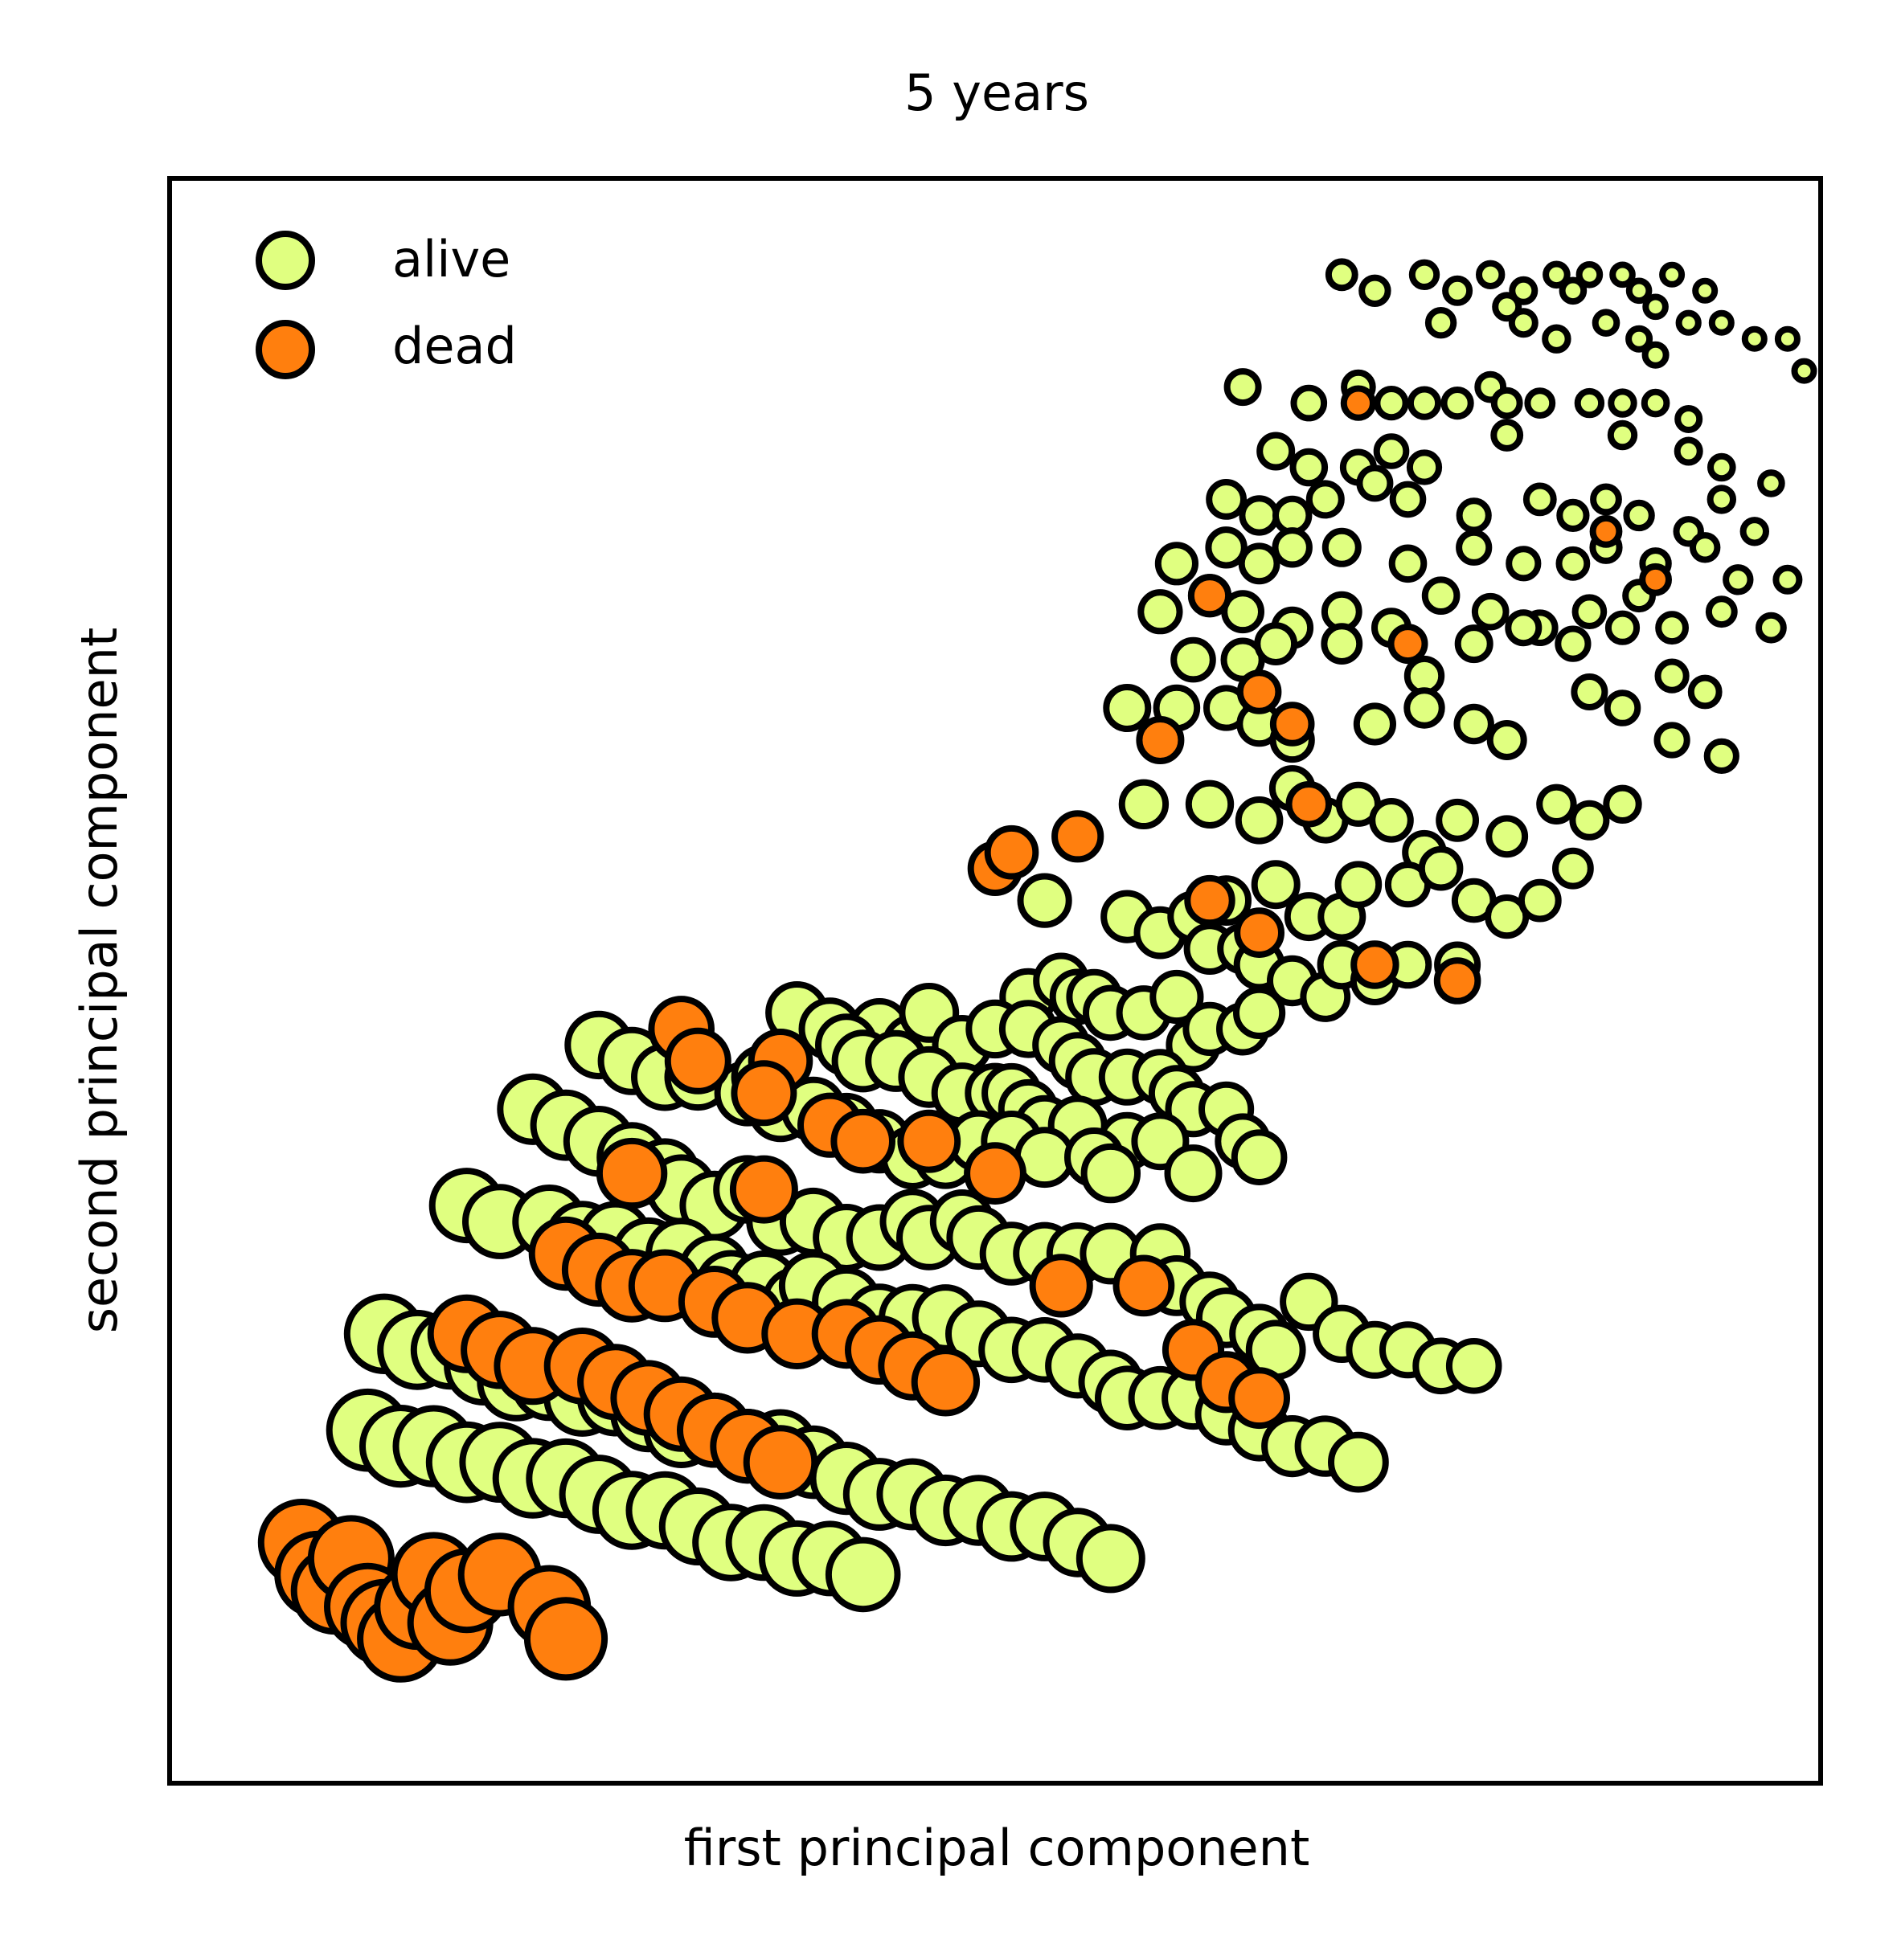  Describe the element at coordinates (285, 260) in the screenshot. I see `legend-marker-alive` at that location.